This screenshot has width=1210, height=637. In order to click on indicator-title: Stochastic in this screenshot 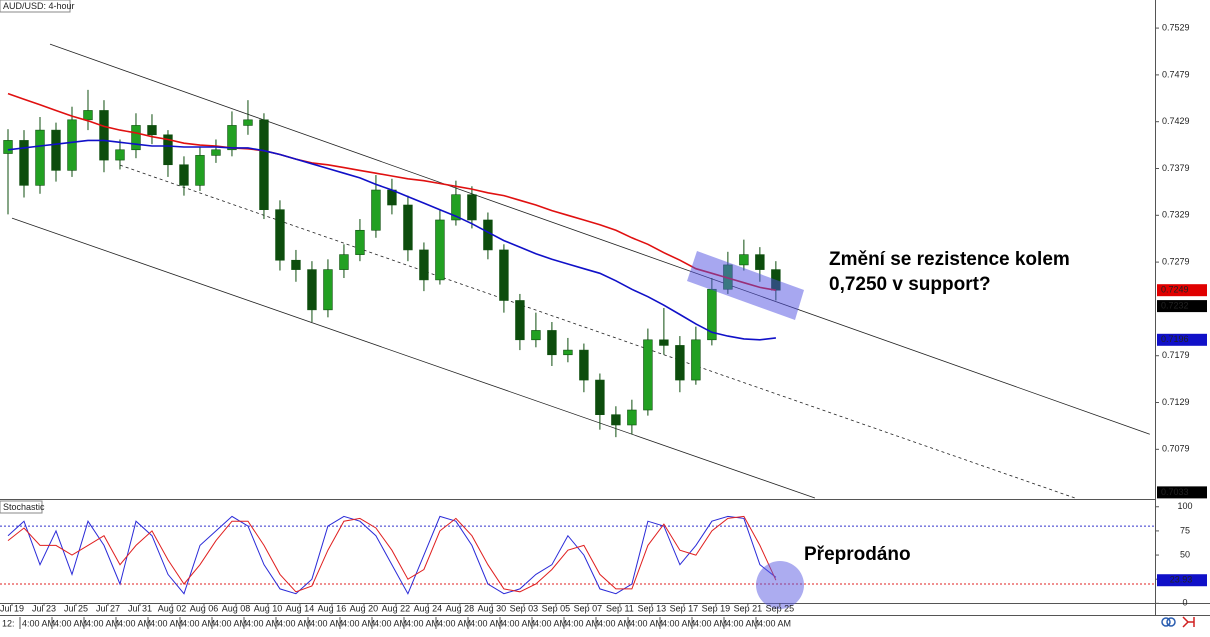, I will do `click(24, 507)`.